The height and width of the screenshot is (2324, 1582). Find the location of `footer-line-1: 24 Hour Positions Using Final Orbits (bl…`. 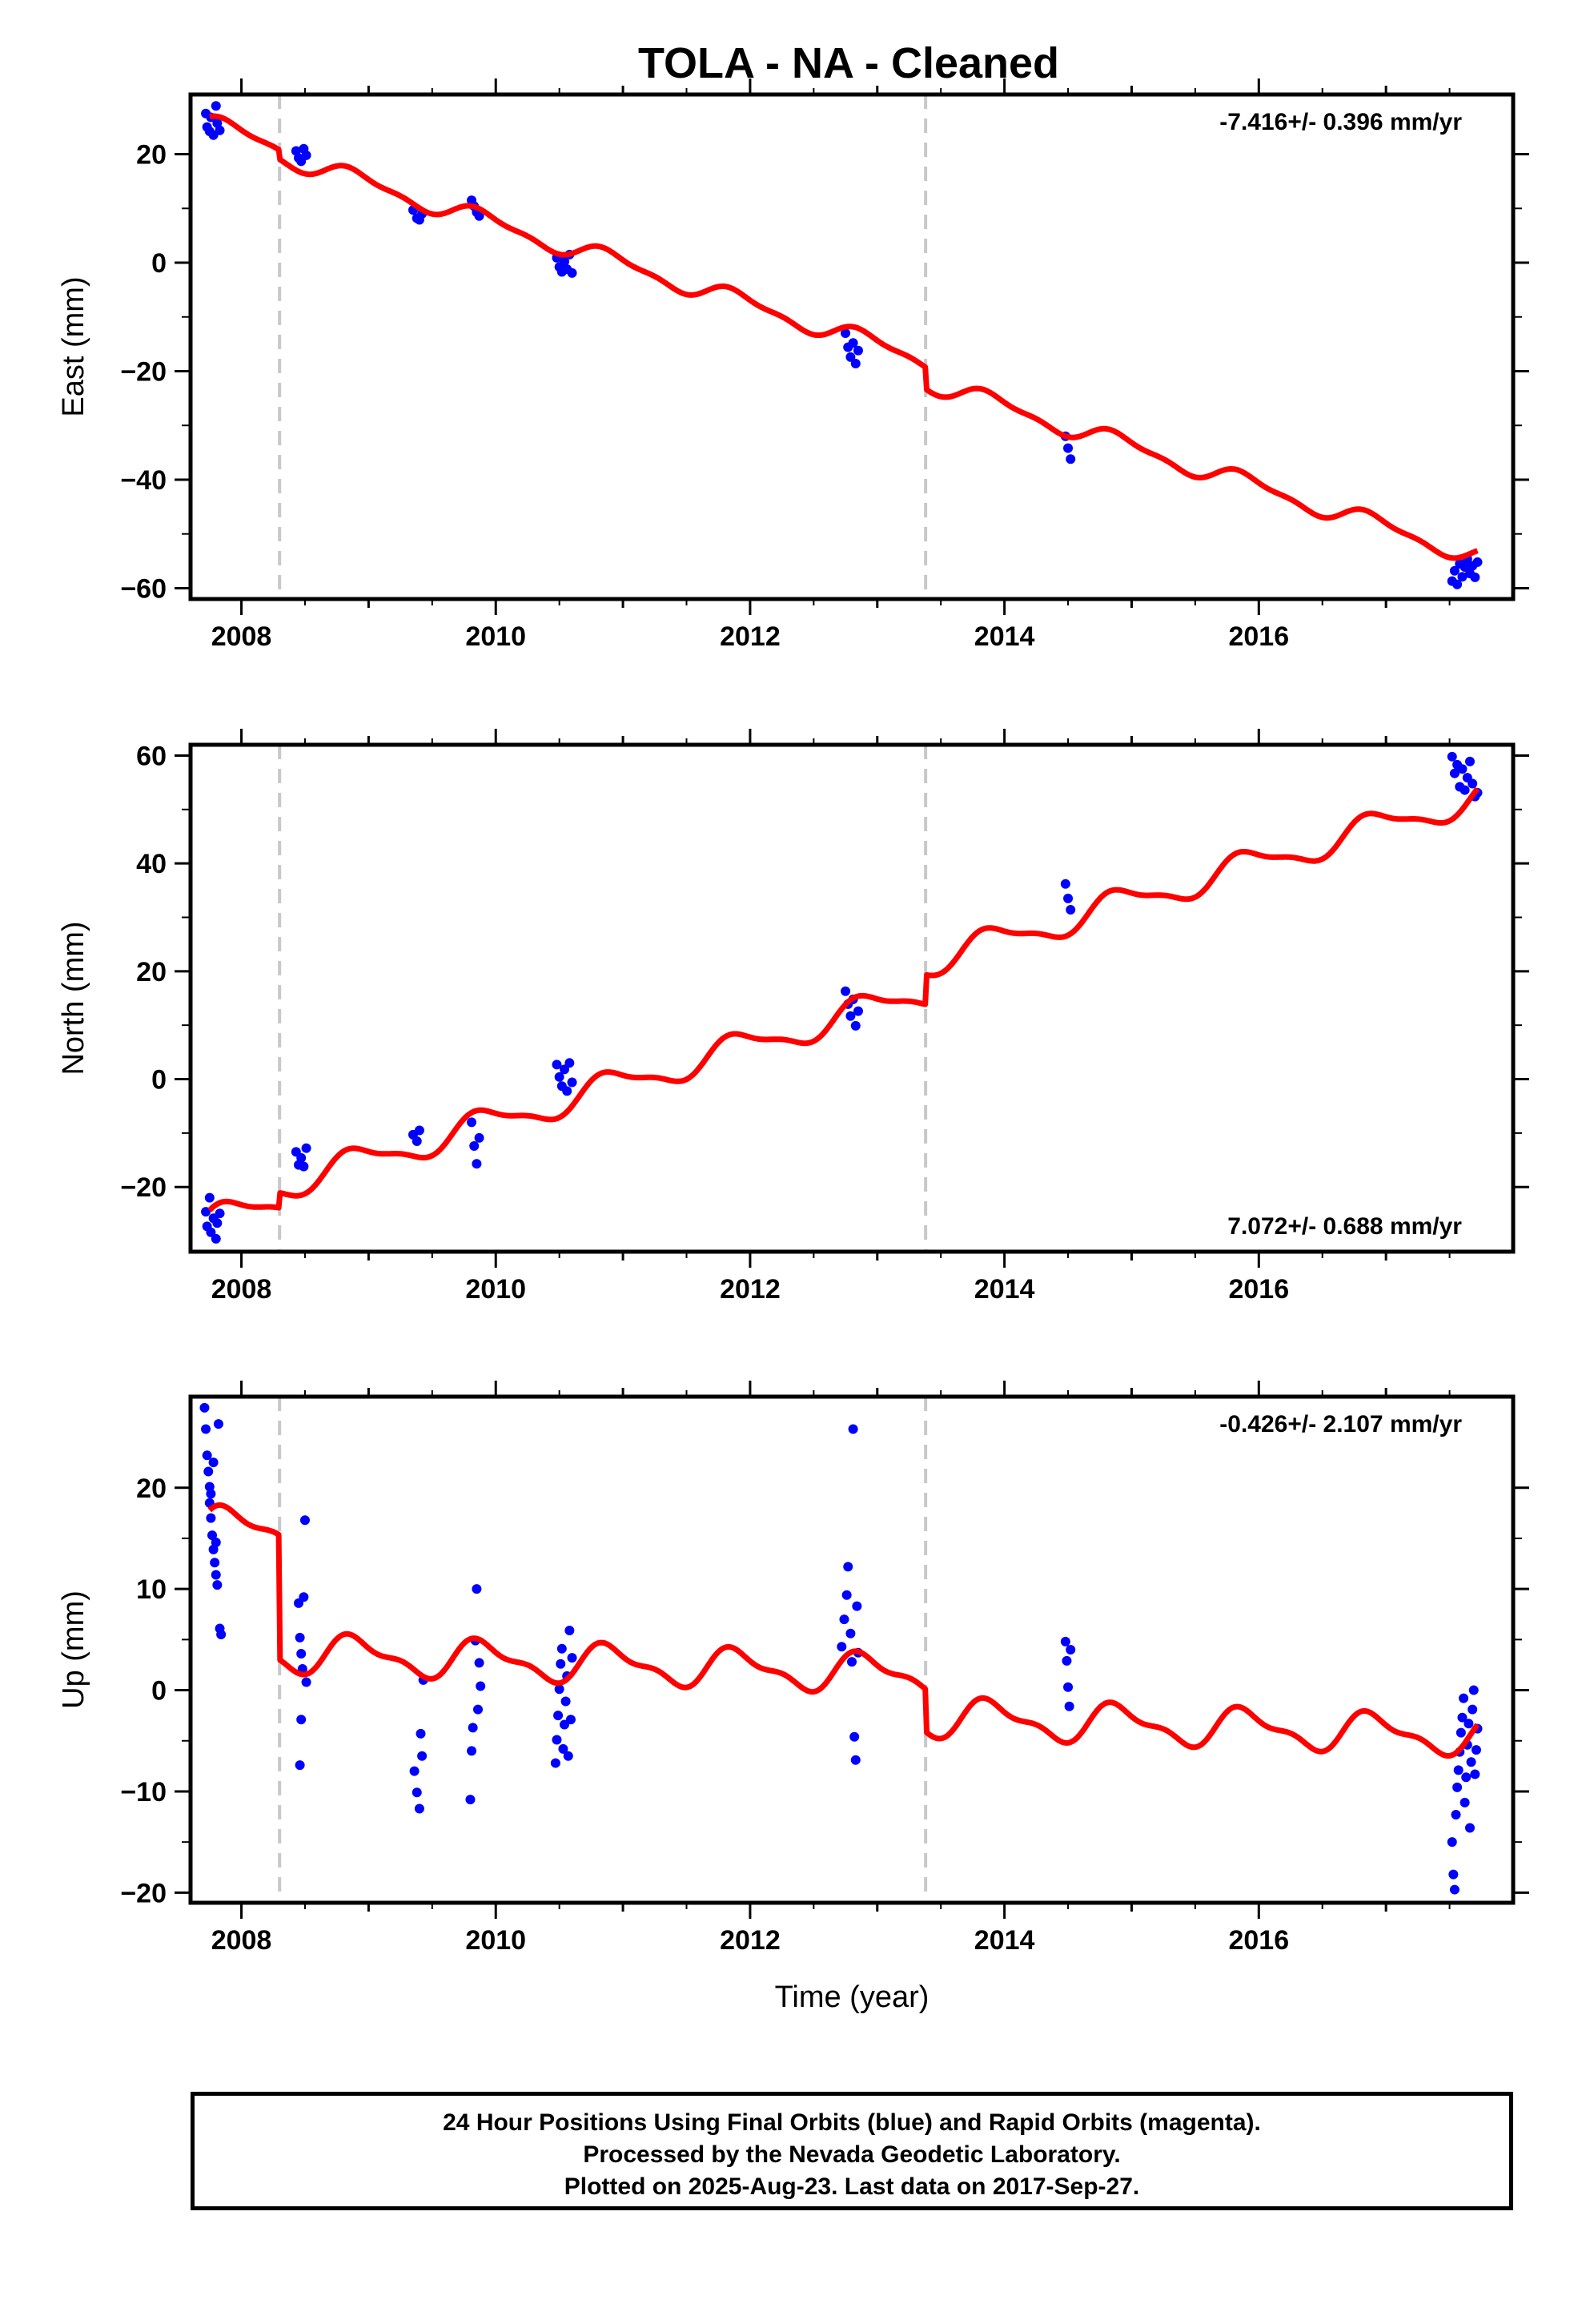

footer-line-1: 24 Hour Positions Using Final Orbits (bl… is located at coordinates (852, 2122).